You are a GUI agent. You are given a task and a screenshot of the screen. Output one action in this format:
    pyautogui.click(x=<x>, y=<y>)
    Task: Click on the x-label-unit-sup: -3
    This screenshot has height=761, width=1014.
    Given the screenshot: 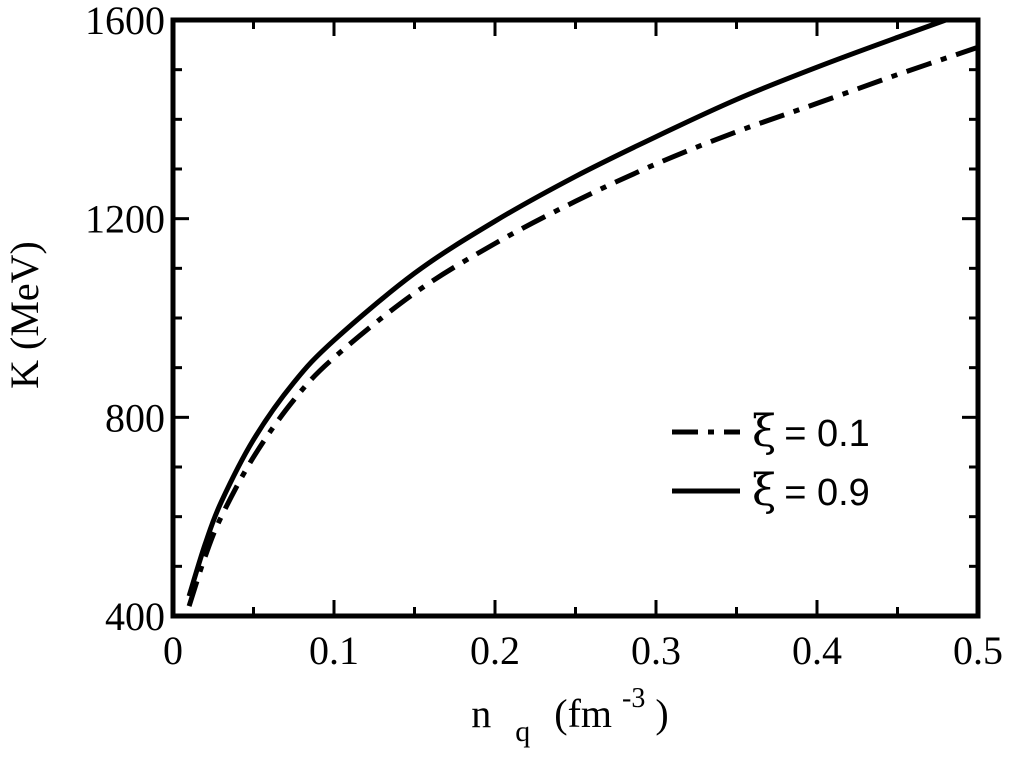 What is the action you would take?
    pyautogui.click(x=633, y=698)
    